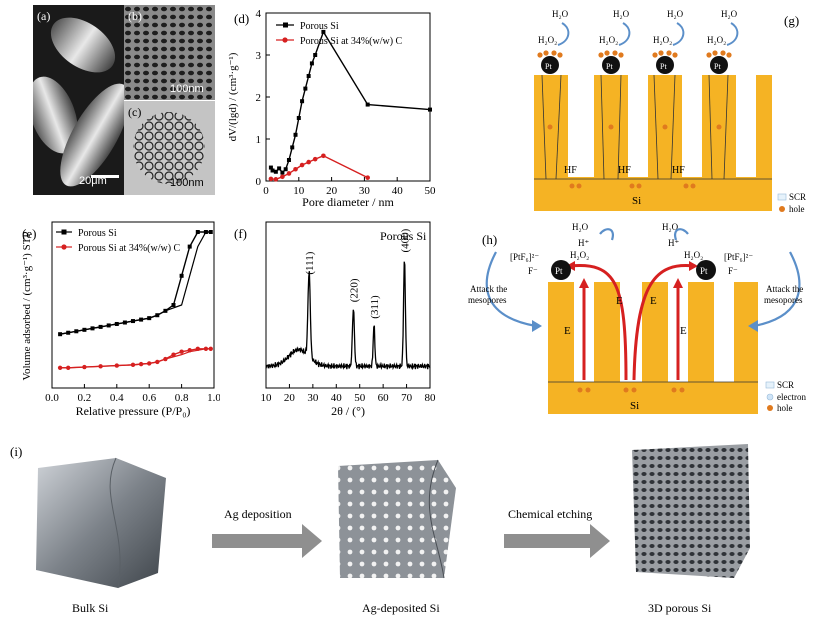 This screenshot has height=622, width=838. What do you see at coordinates (670, 227) in the screenshot?
I see `h-h2o-right: H₂O` at bounding box center [670, 227].